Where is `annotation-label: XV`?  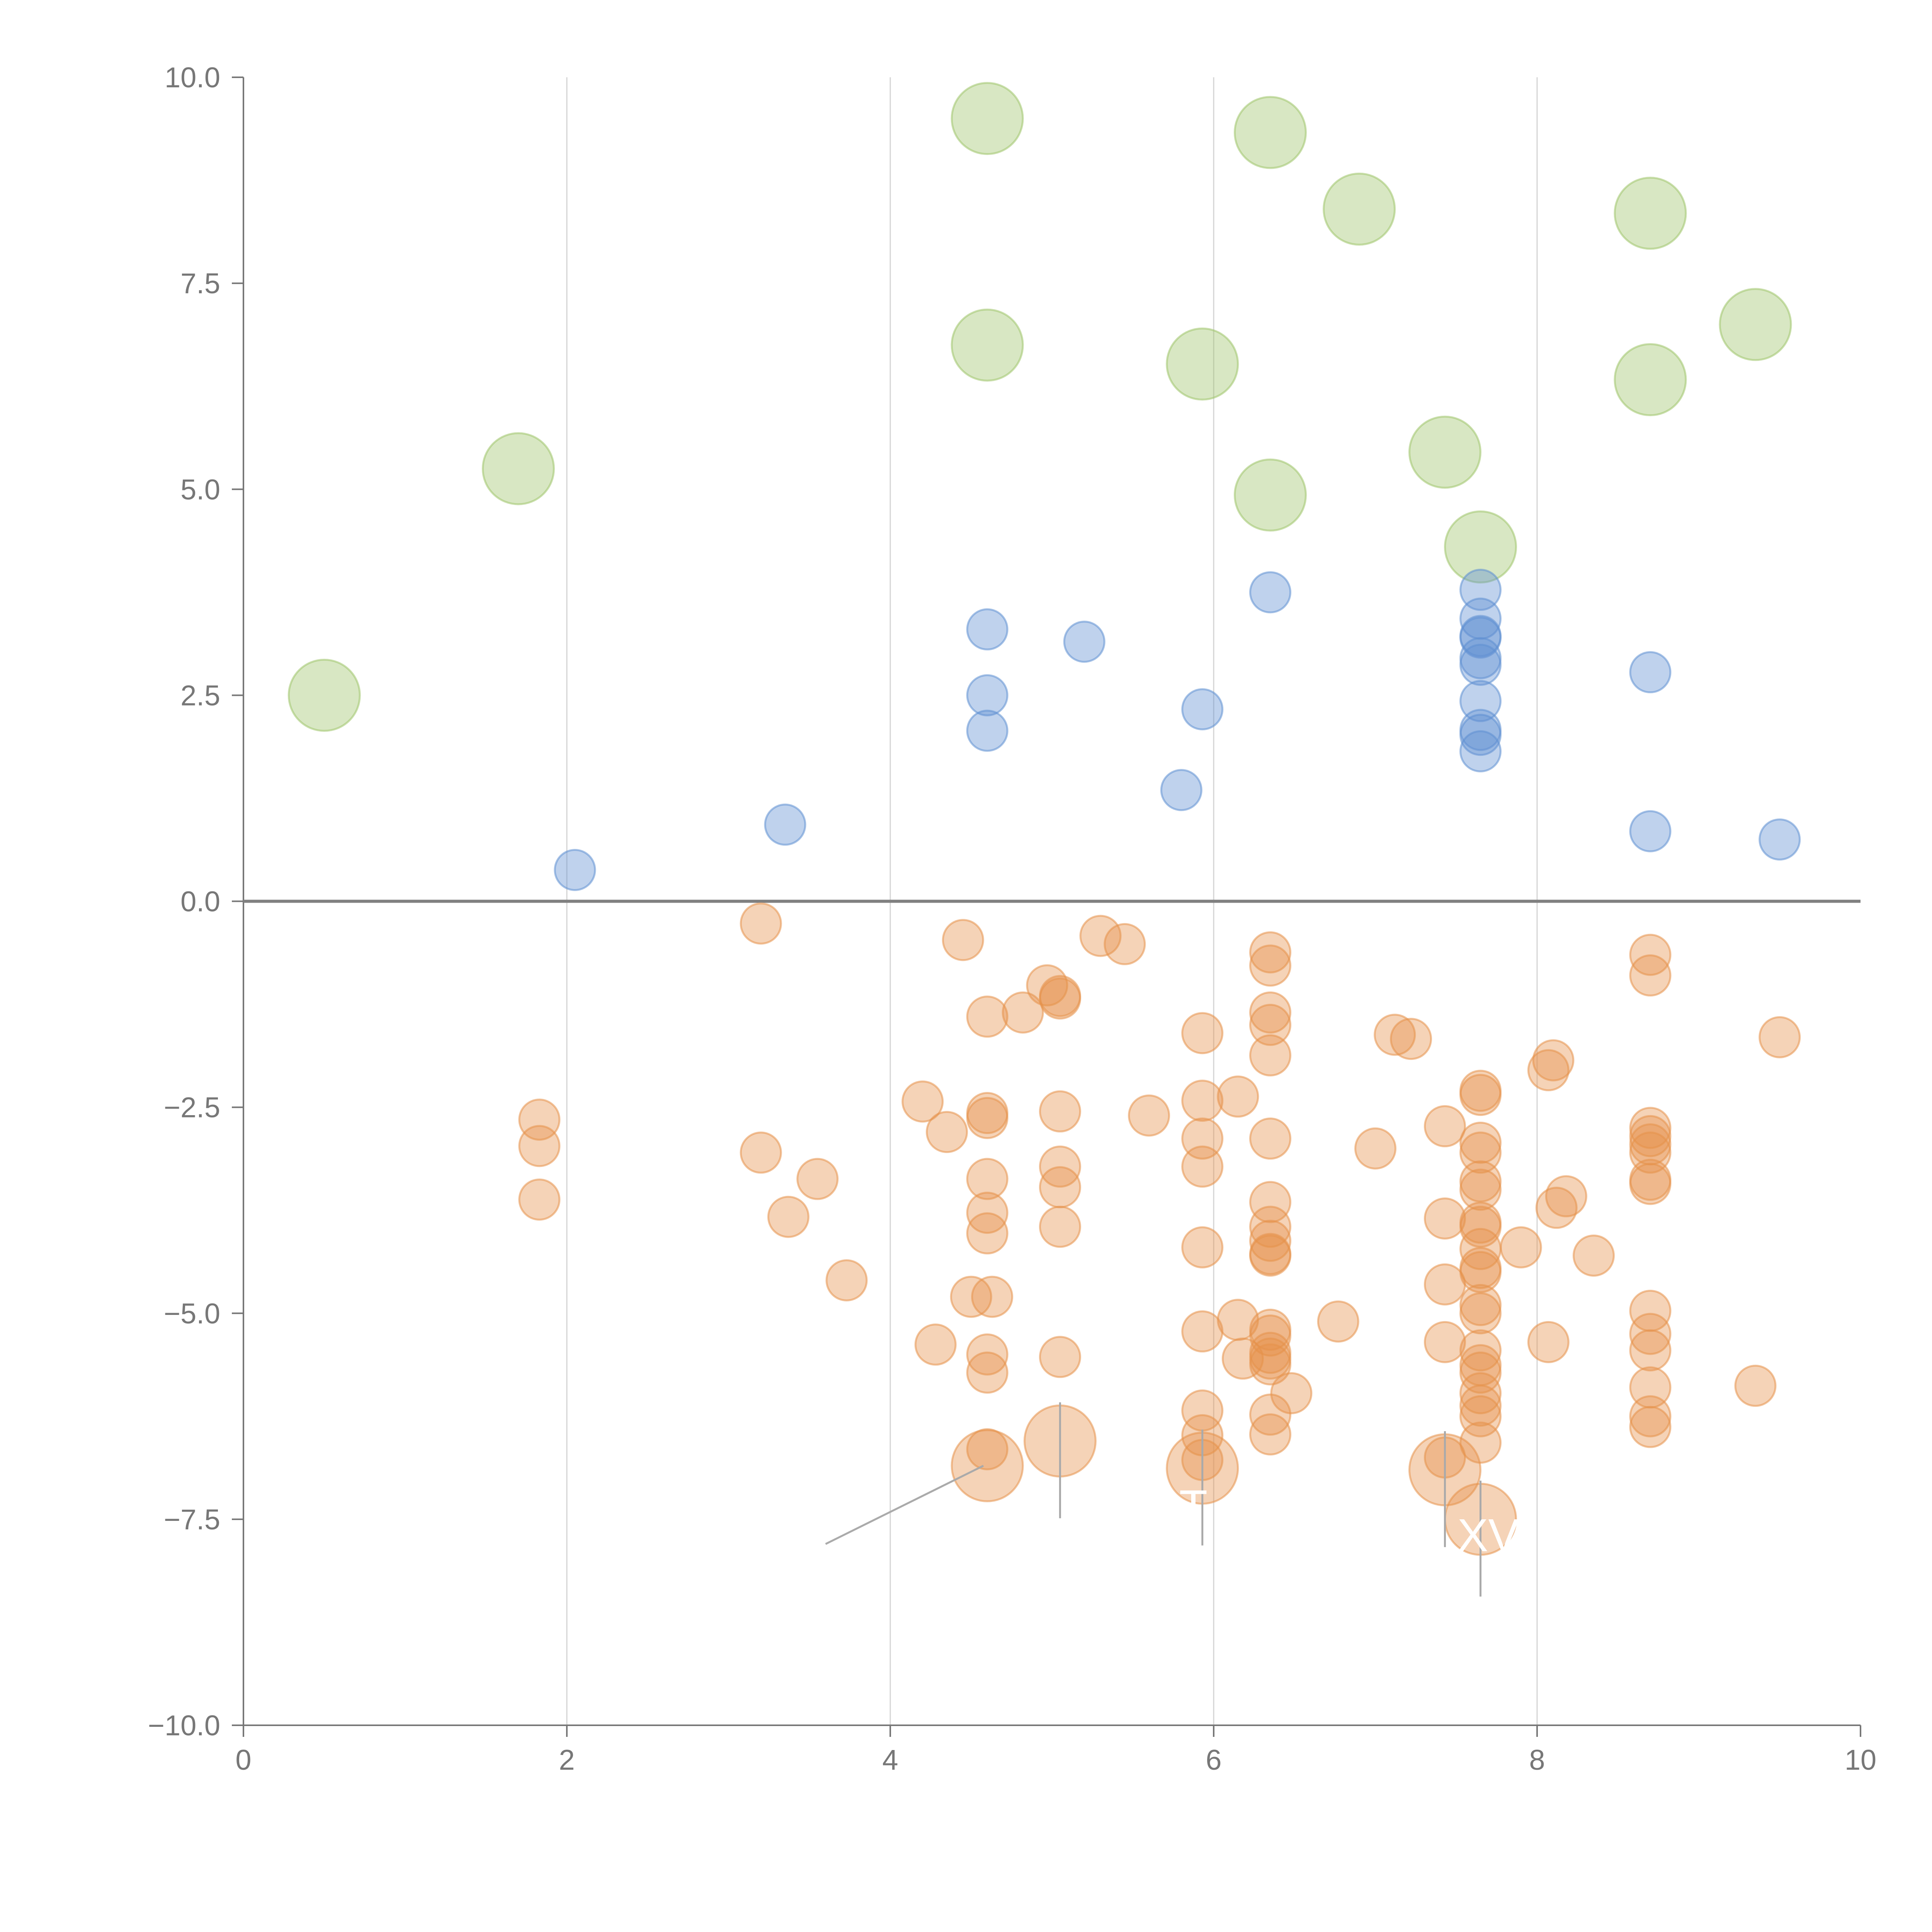 annotation-label: XV is located at coordinates (1489, 1536).